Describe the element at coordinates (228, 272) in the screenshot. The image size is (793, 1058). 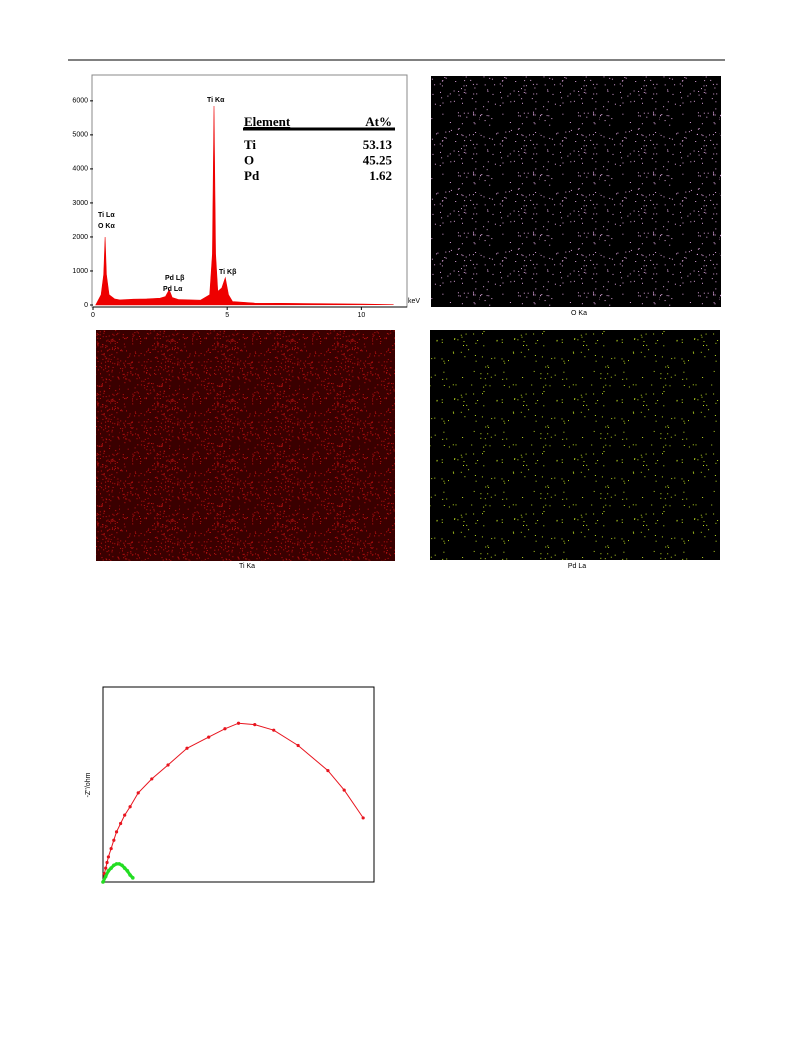
I see `peak-label: Ti Kβ` at that location.